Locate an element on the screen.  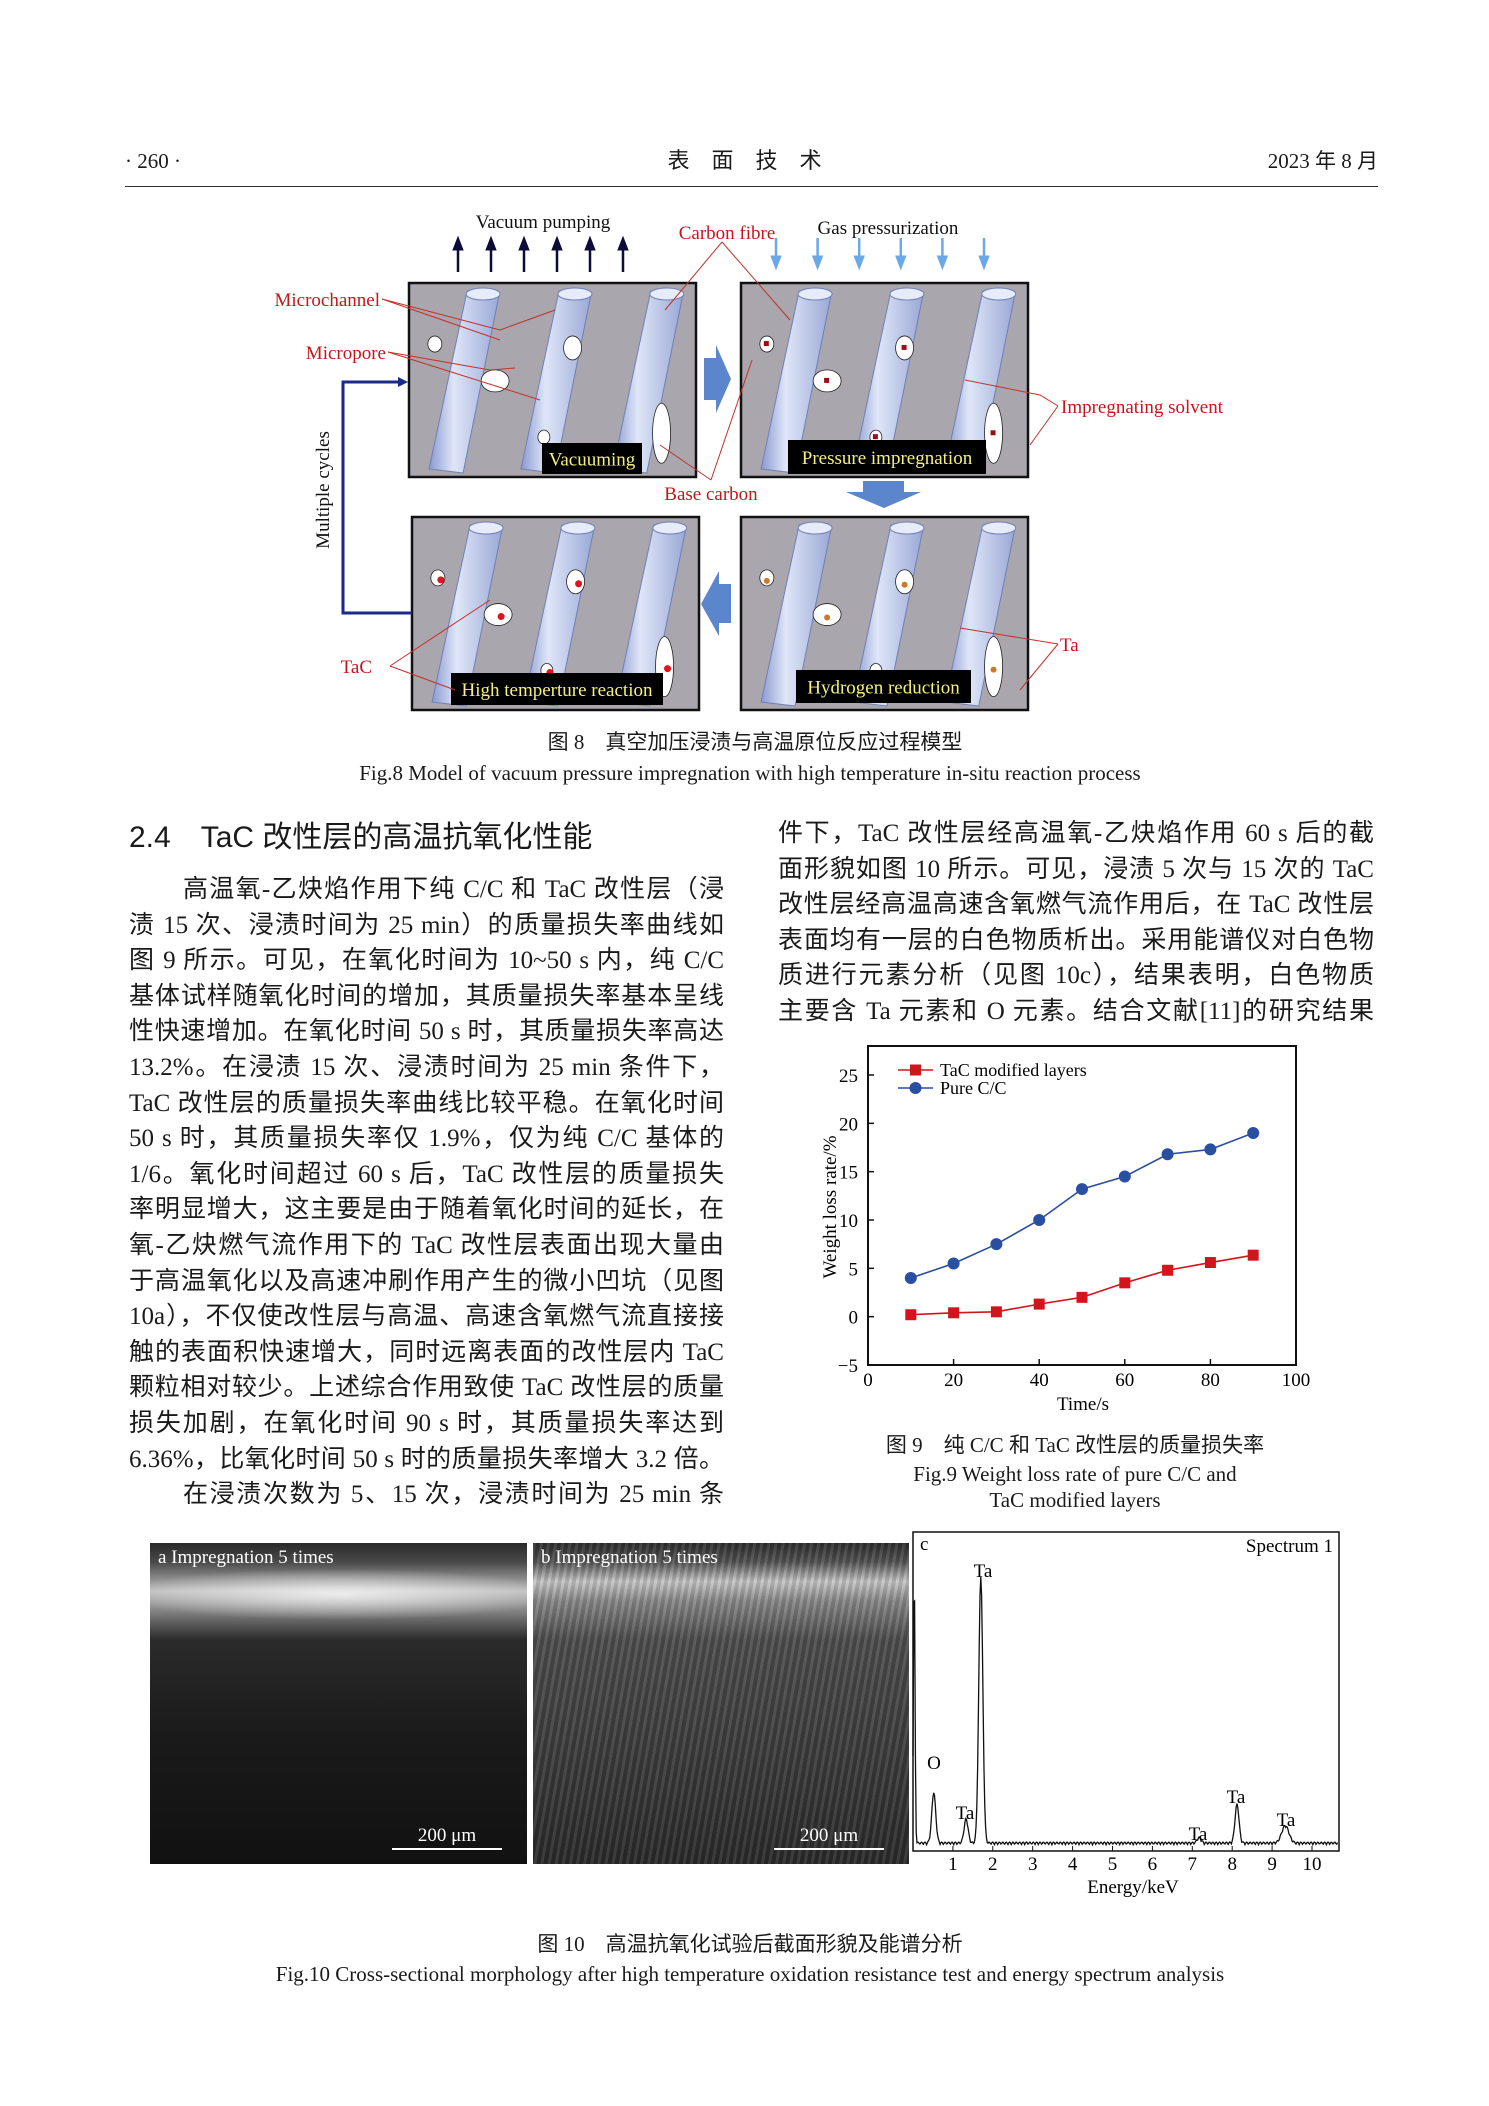
peak-label: O is located at coordinates (934, 1763).